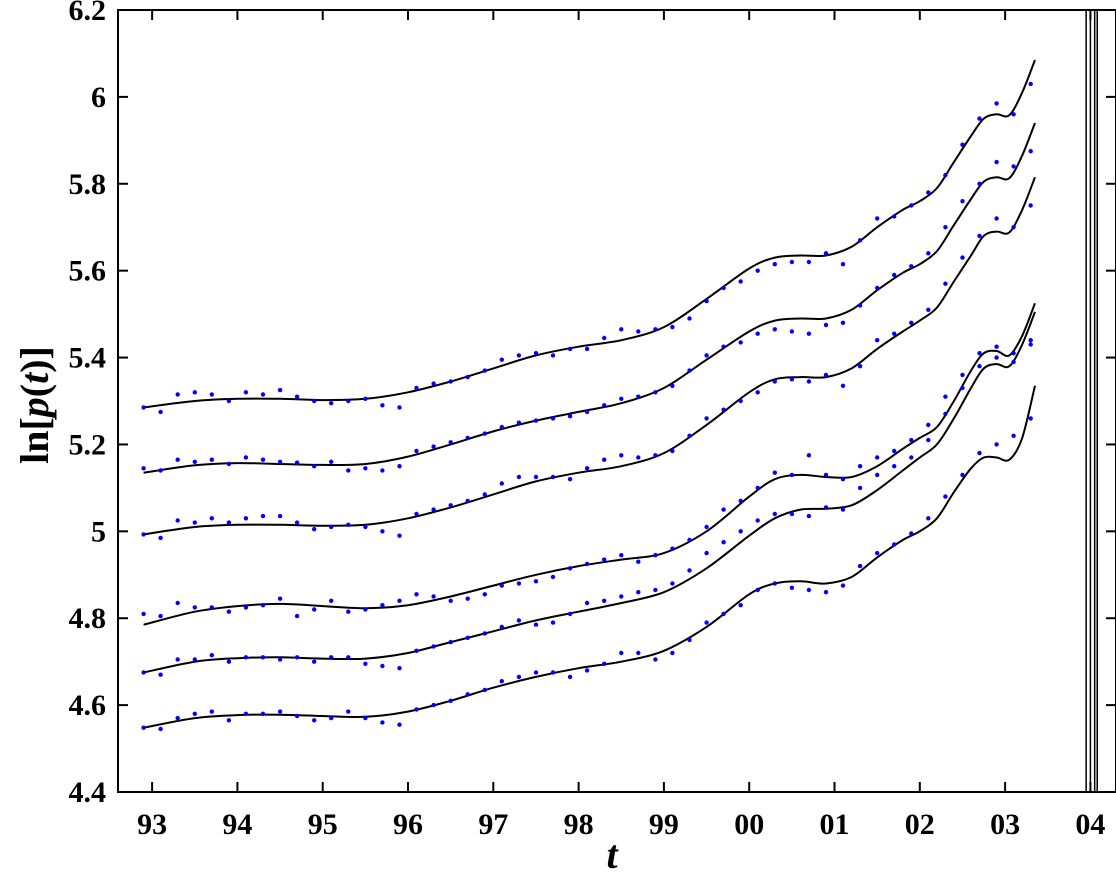 This screenshot has height=878, width=1116. I want to click on y-axis-title: ln[p(t)], so click(34, 405).